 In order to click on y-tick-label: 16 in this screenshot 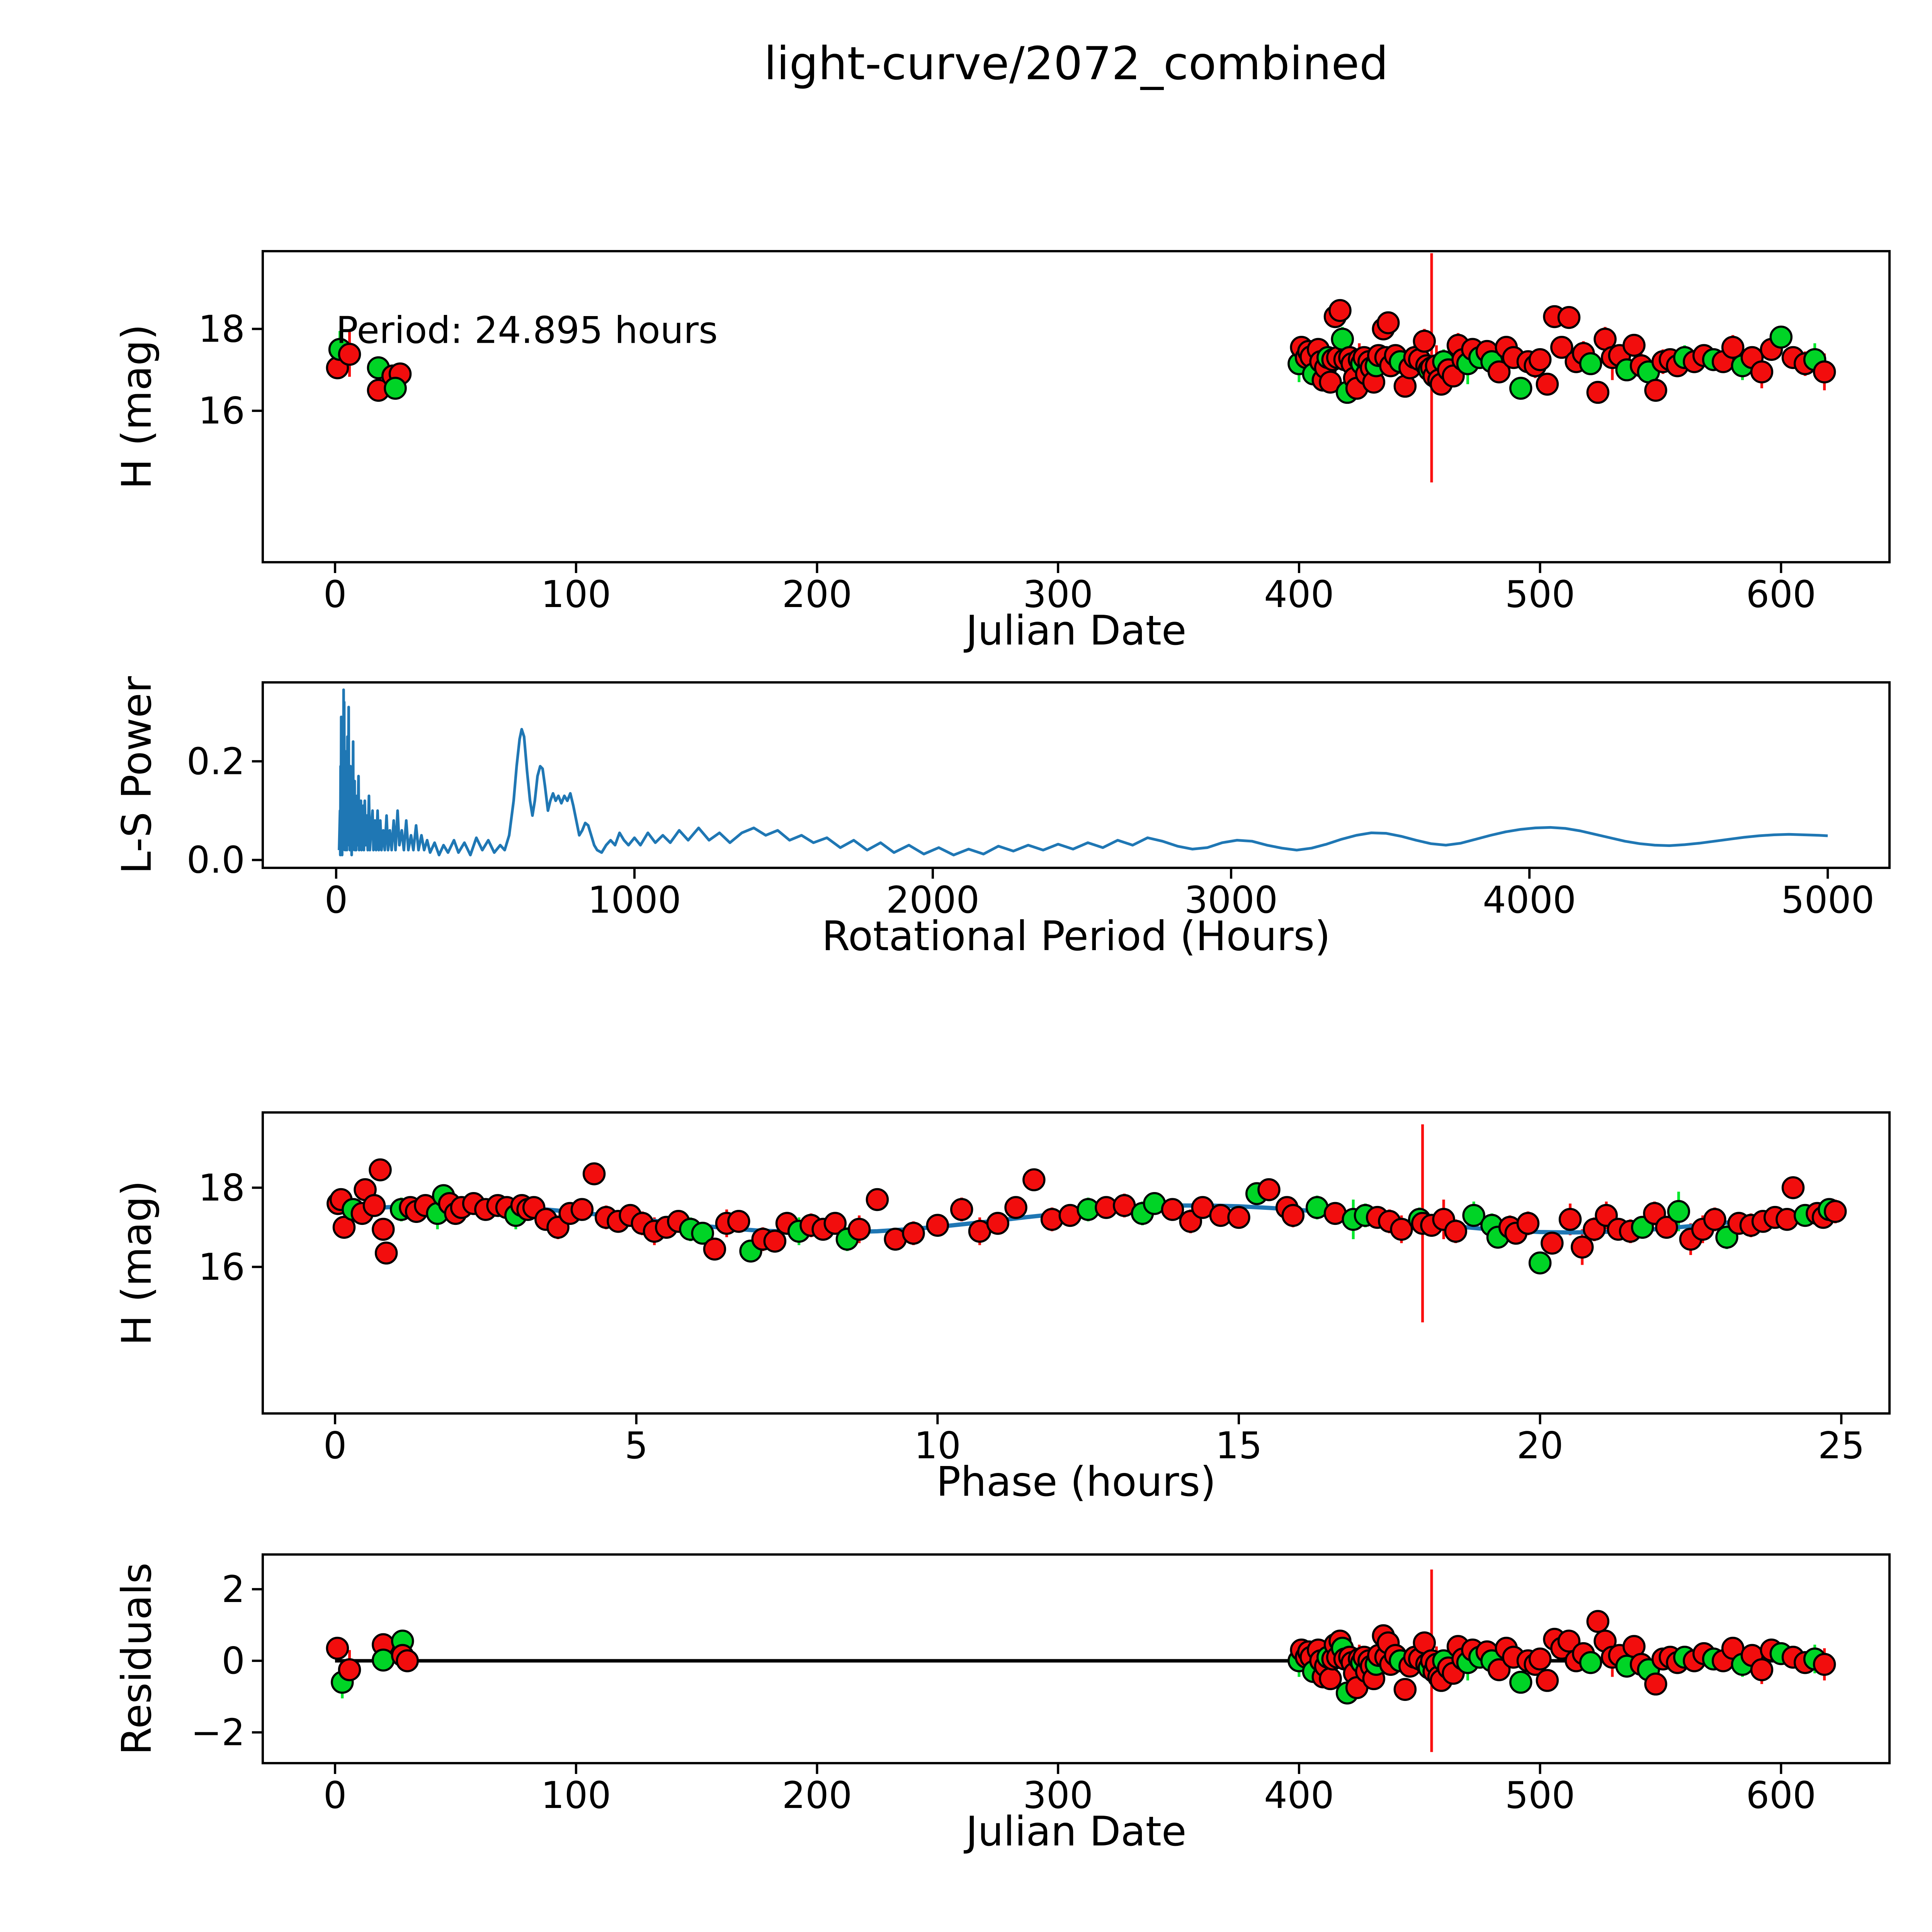, I will do `click(221, 411)`.